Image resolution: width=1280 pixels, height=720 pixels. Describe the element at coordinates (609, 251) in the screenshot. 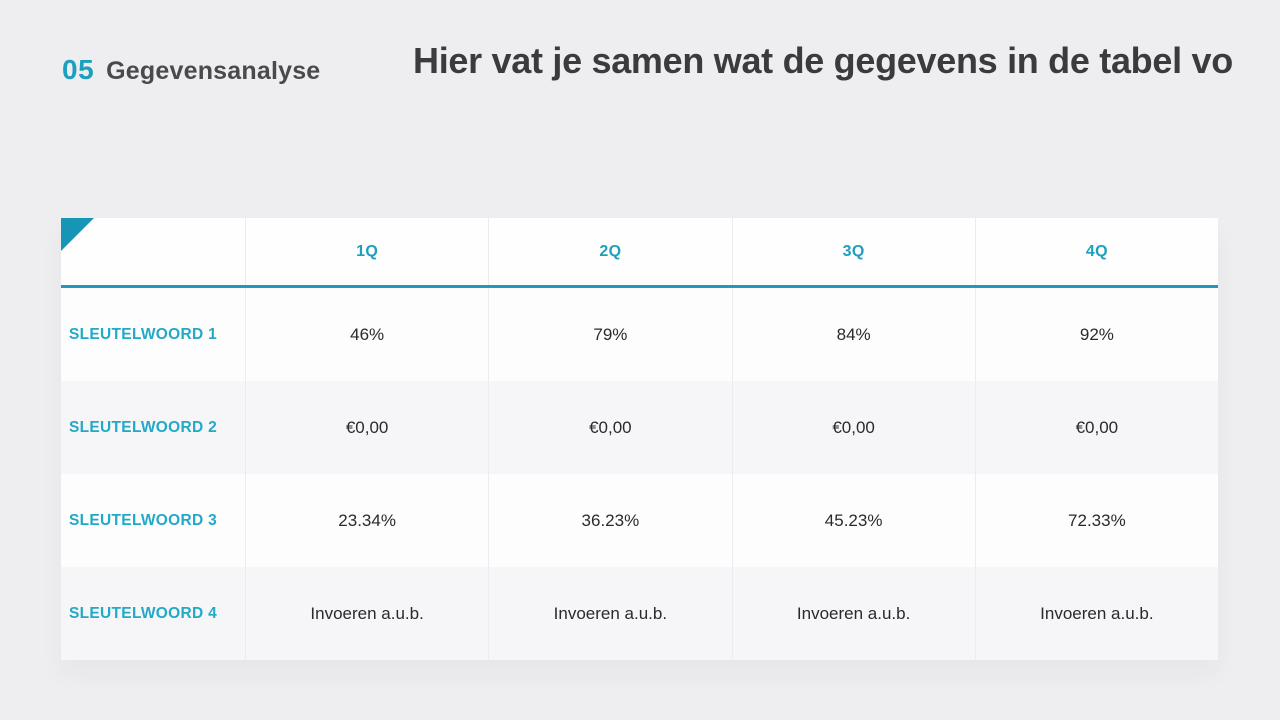

I see `column-header-2q: 2Q` at that location.